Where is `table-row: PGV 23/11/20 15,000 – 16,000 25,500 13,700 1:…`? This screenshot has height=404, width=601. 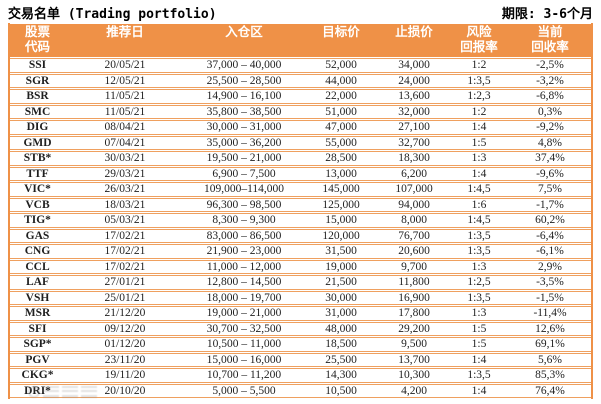
table-row: PGV 23/11/20 15,000 – 16,000 25,500 13,700 1:… is located at coordinates (300, 359).